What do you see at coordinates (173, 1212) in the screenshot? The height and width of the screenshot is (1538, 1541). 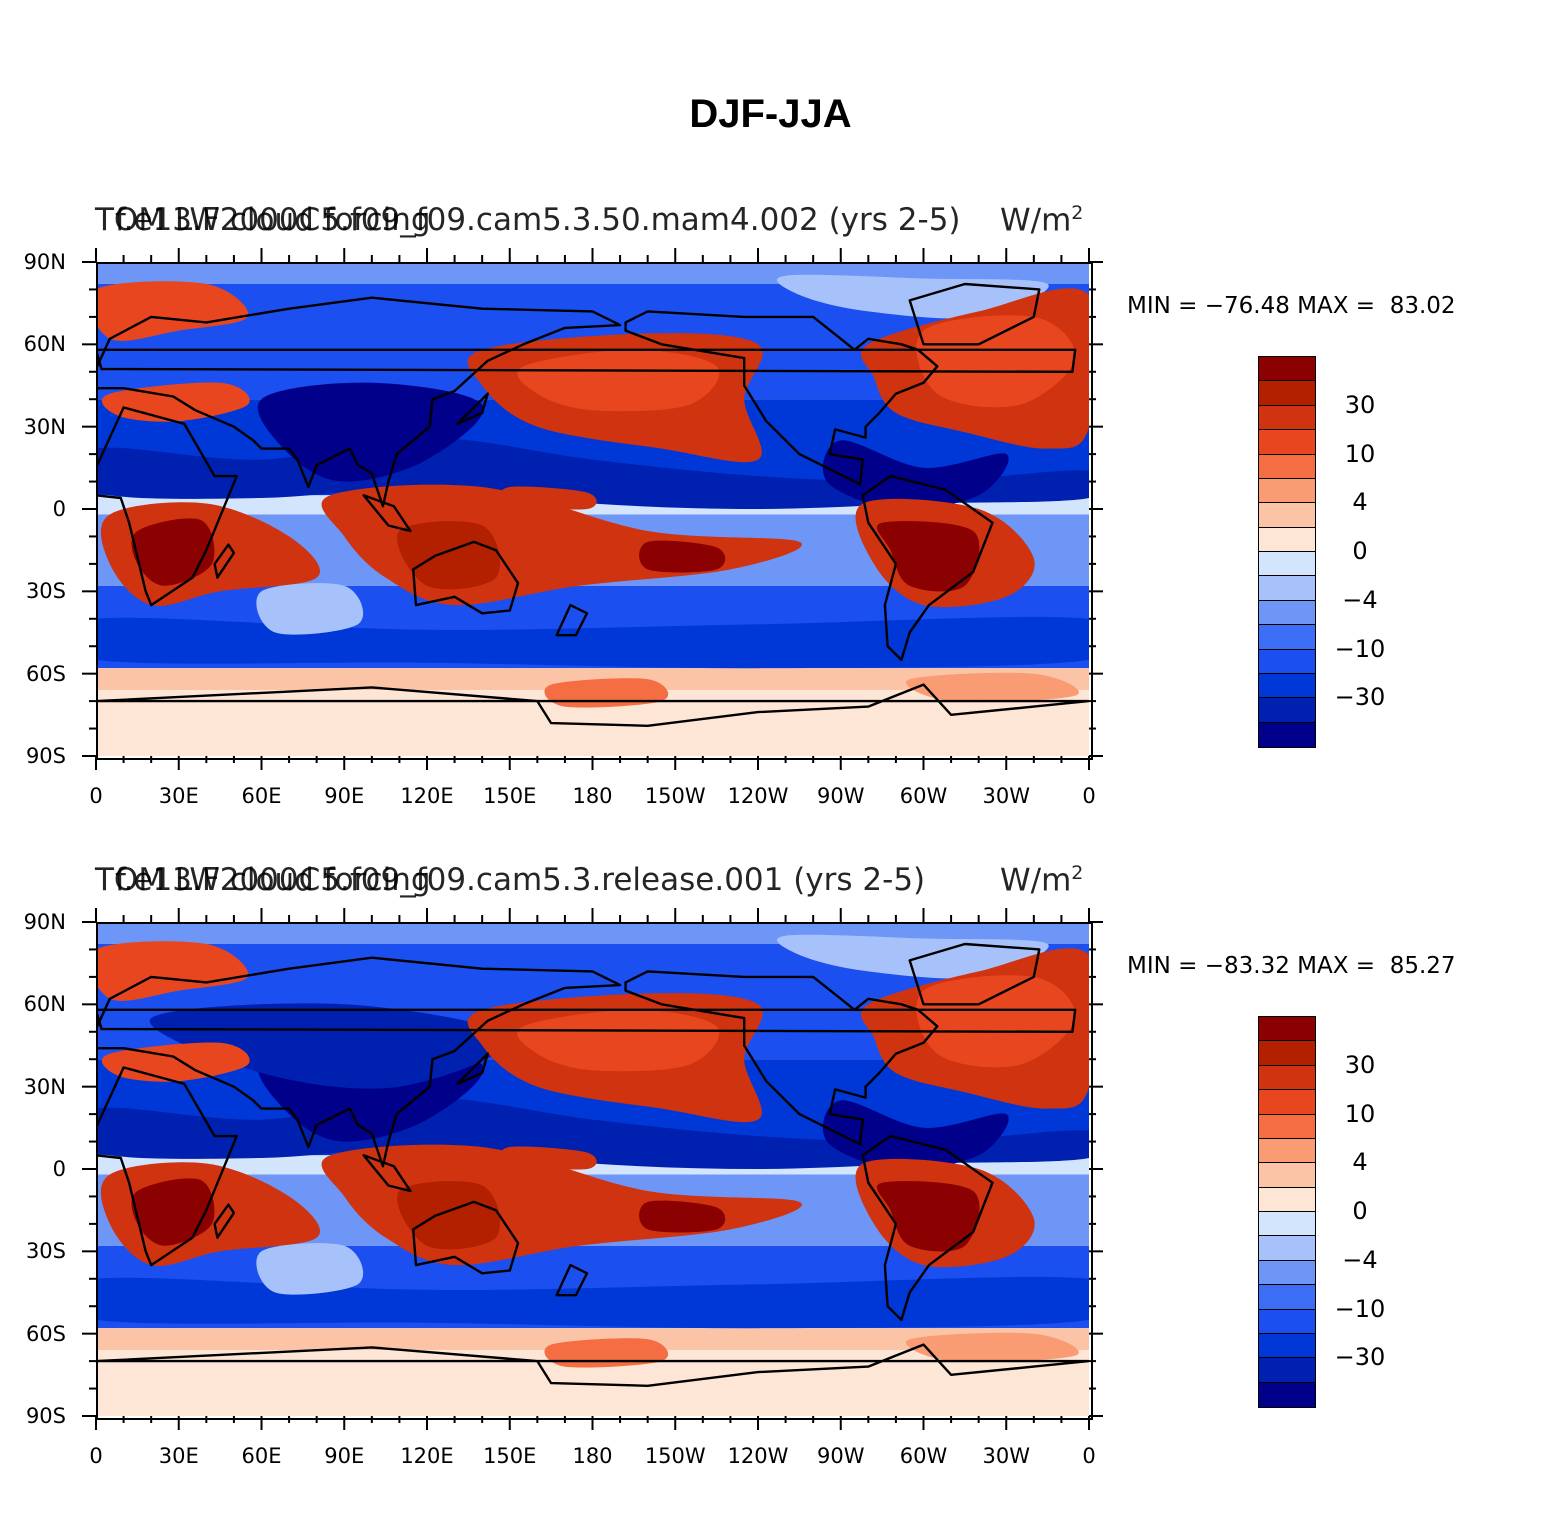 I see `africa-deep-red` at bounding box center [173, 1212].